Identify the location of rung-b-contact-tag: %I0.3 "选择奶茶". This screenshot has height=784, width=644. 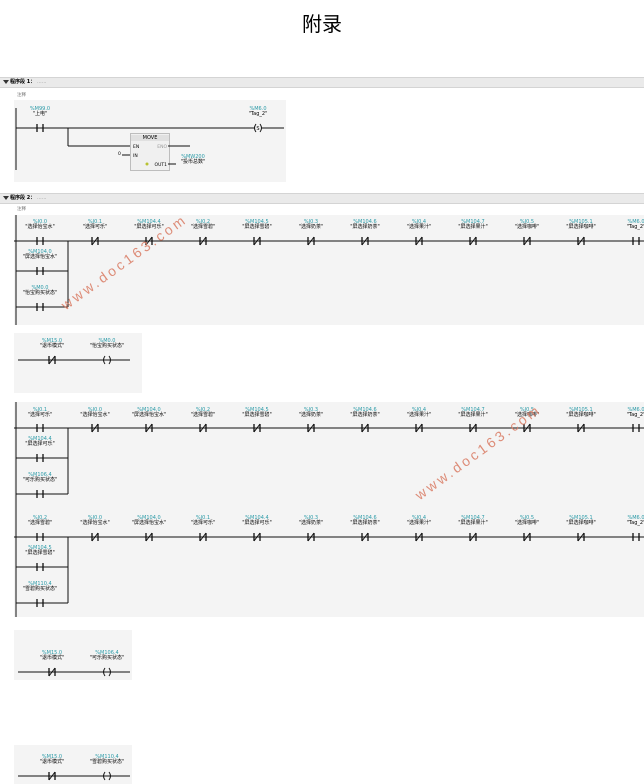
(311, 412).